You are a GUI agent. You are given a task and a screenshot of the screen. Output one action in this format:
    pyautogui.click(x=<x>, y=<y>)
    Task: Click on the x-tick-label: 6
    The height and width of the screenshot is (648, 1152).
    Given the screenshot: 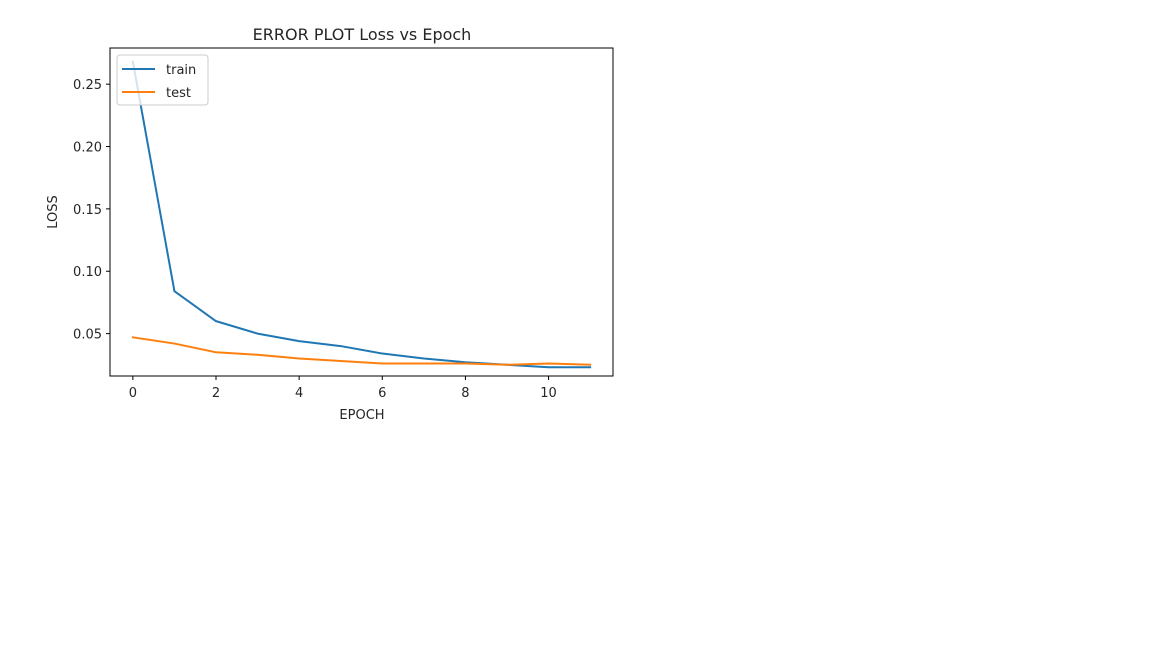 What is the action you would take?
    pyautogui.click(x=382, y=393)
    